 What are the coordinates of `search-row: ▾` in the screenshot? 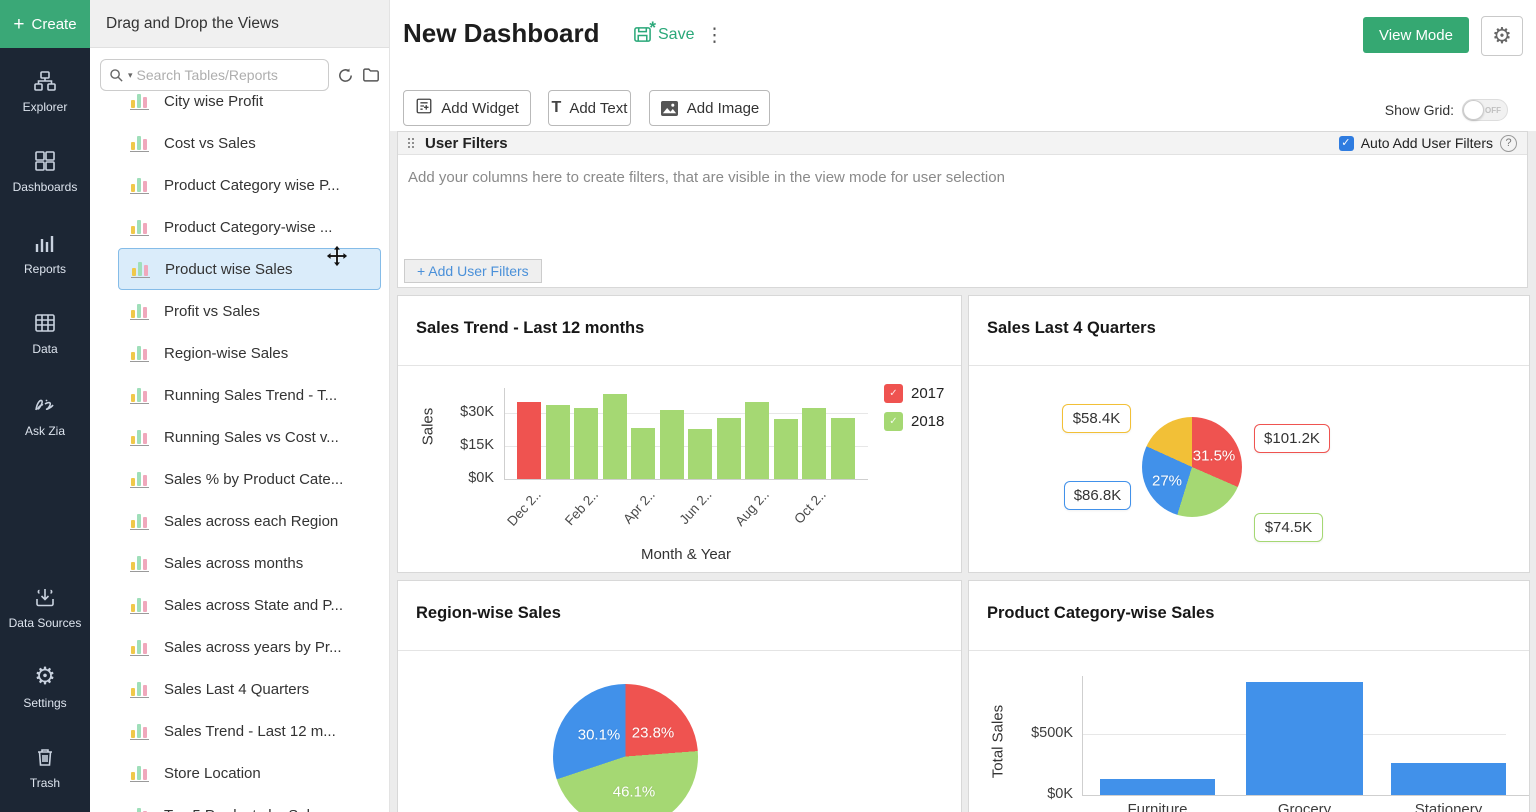 It's located at (240, 75).